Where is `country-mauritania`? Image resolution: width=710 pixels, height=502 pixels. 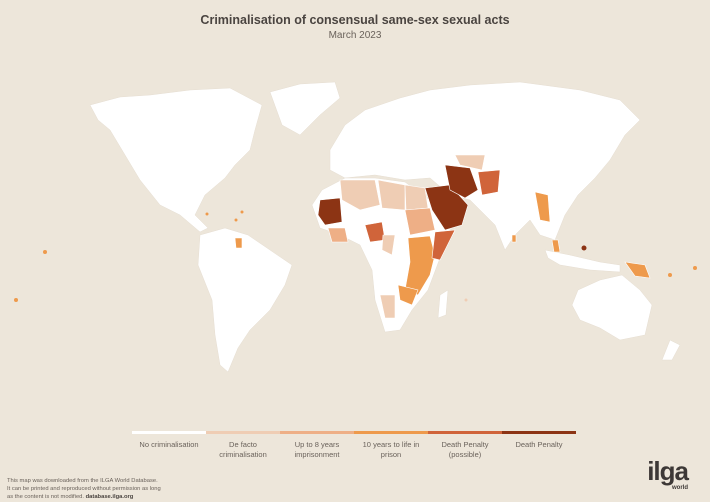
country-mauritania is located at coordinates (330, 211).